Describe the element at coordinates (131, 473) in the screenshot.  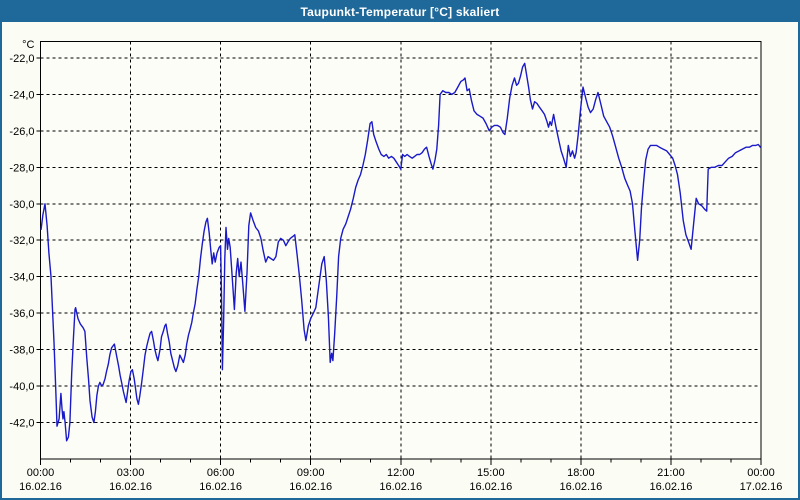
I see `x-axis-time-label: 03:00` at that location.